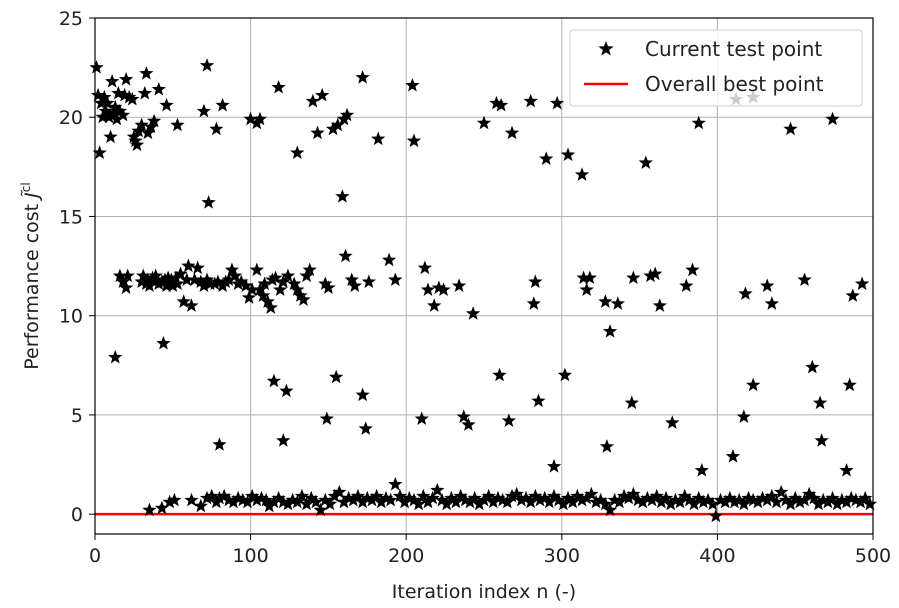  What do you see at coordinates (71, 118) in the screenshot?
I see `y-tick-label: 20` at bounding box center [71, 118].